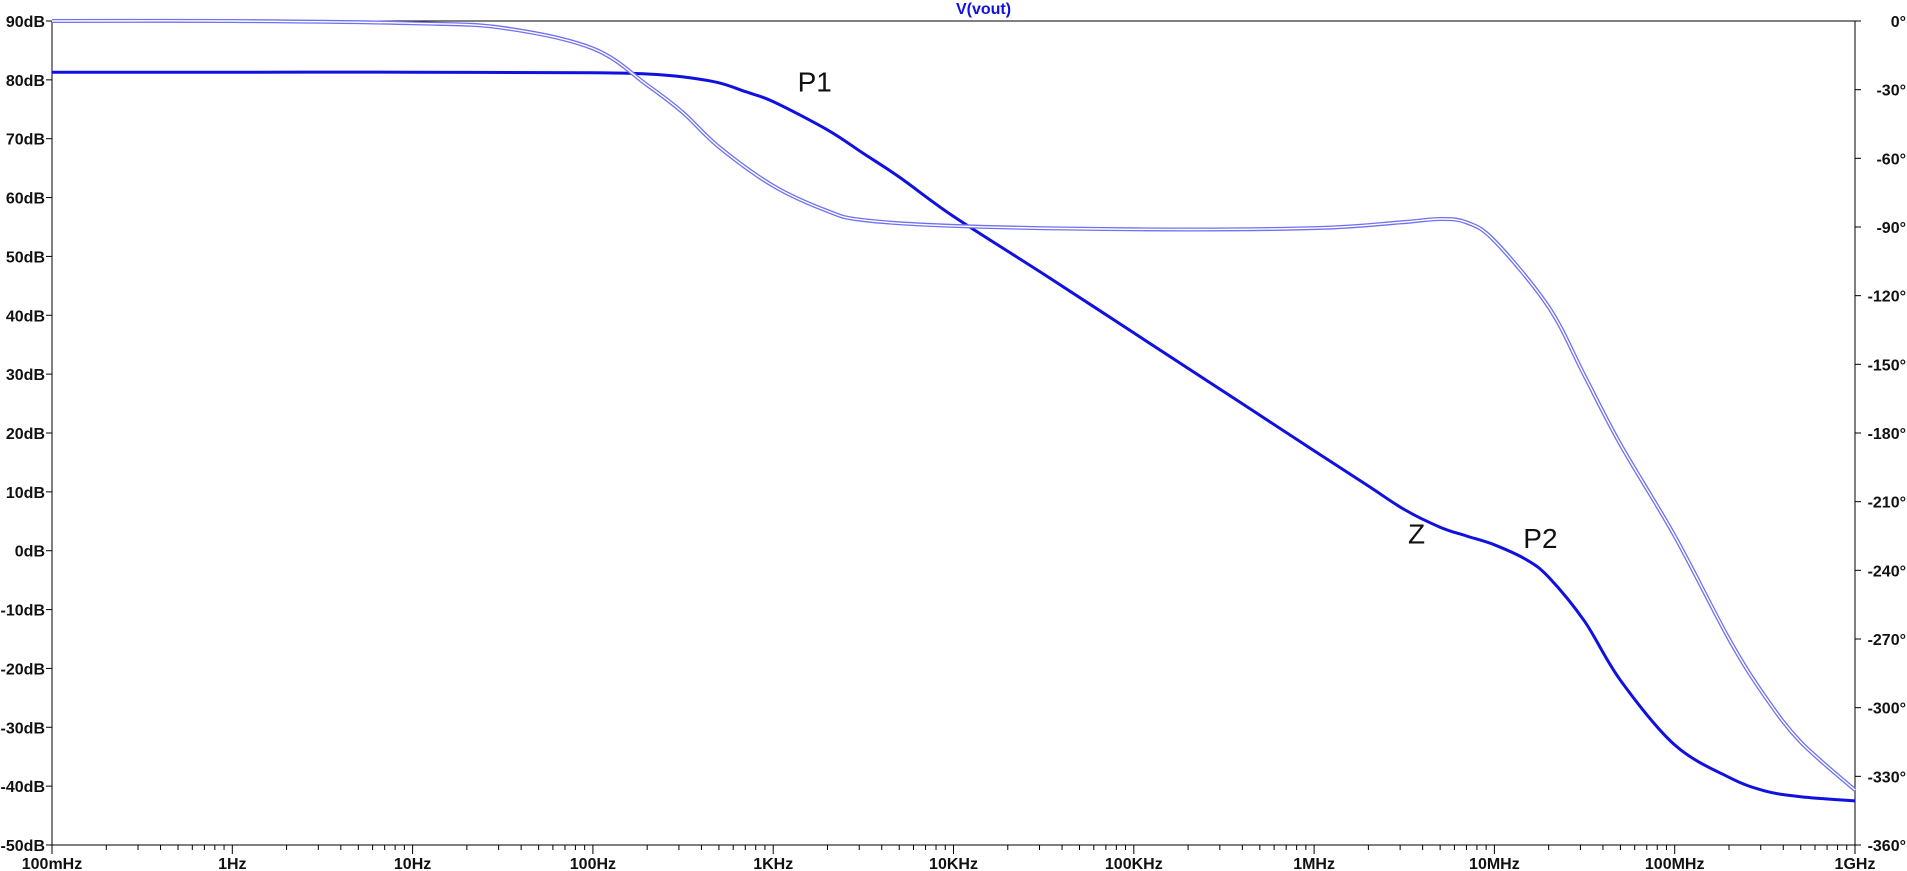 This screenshot has width=1907, height=871. Describe the element at coordinates (1887, 365) in the screenshot. I see `y-right-tick-label: -150°` at that location.